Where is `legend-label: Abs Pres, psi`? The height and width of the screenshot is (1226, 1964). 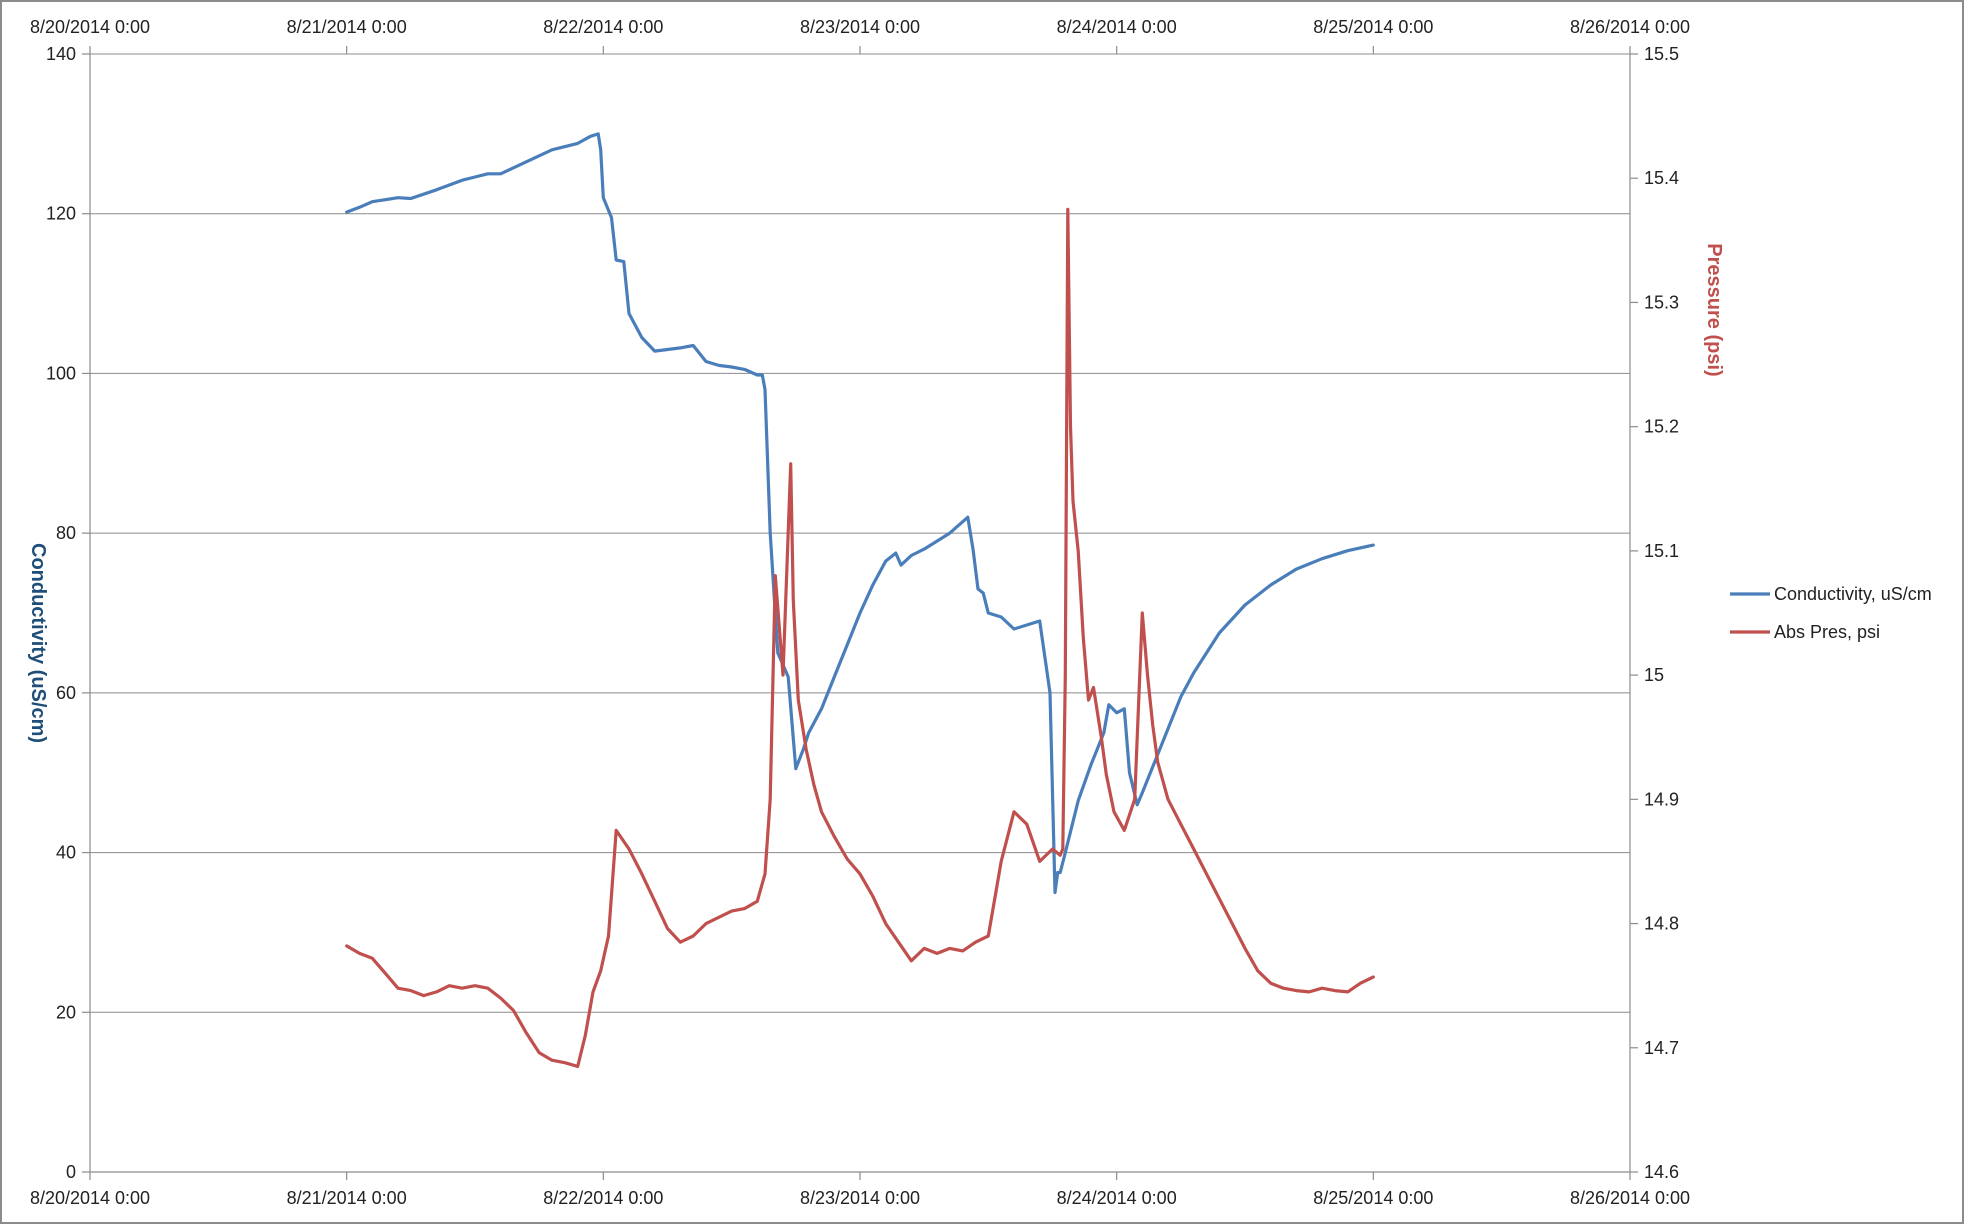 legend-label: Abs Pres, psi is located at coordinates (1827, 632).